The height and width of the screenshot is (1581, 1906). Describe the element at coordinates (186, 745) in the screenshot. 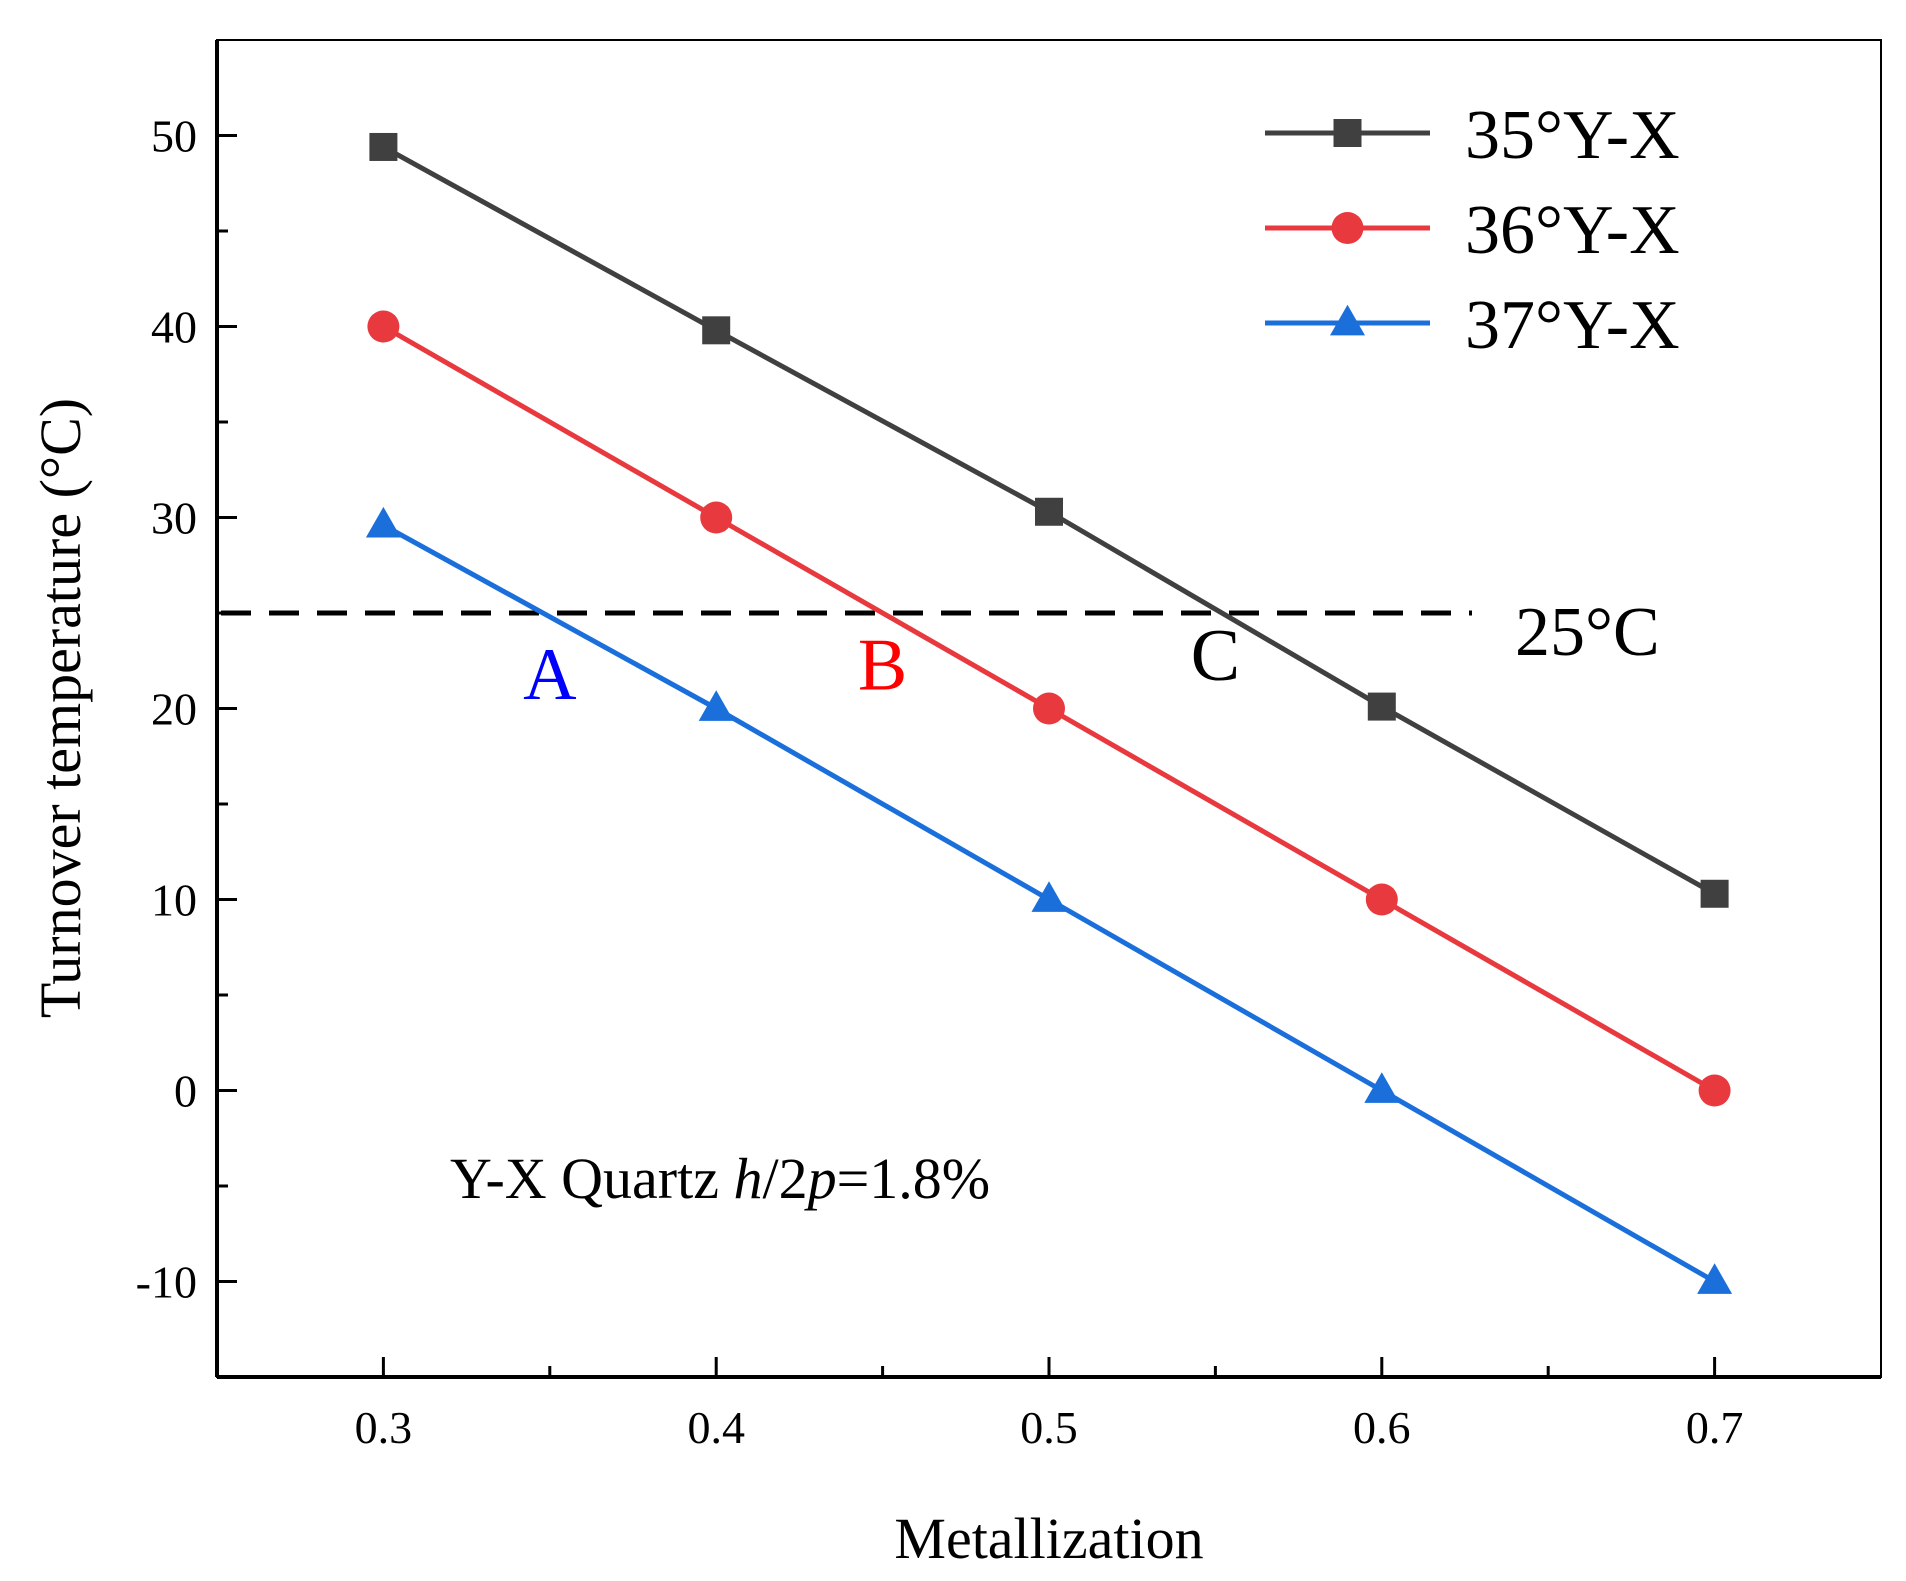

I see `y-ticks: -10 0 10 20 30 40 50` at that location.